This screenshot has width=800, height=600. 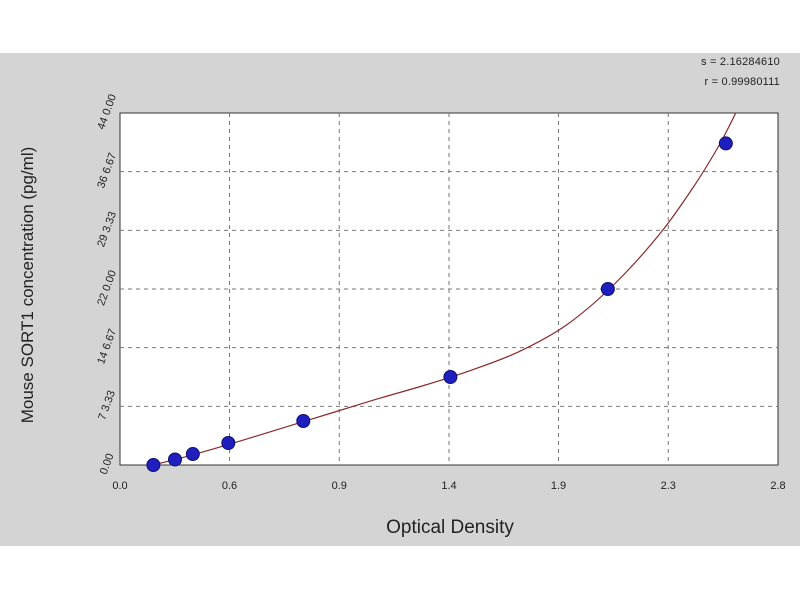 I want to click on x-tick-label: 1.9, so click(x=558, y=486).